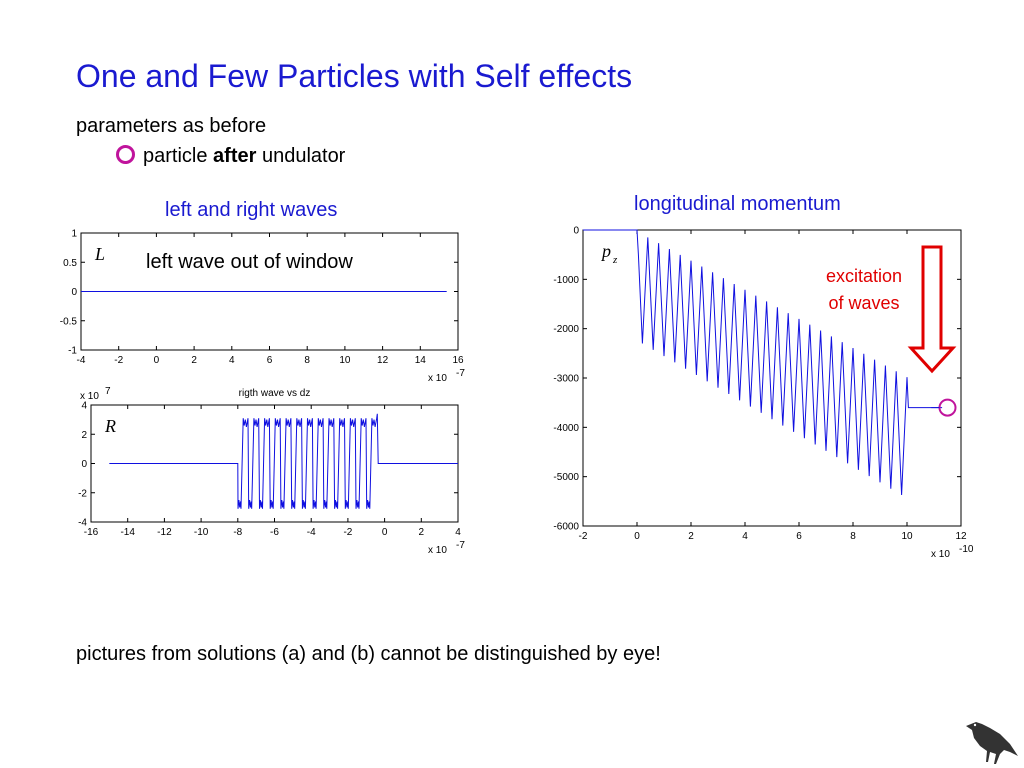 This screenshot has height=768, width=1024. What do you see at coordinates (799, 536) in the screenshot?
I see `x-tick-label-pz: 6` at bounding box center [799, 536].